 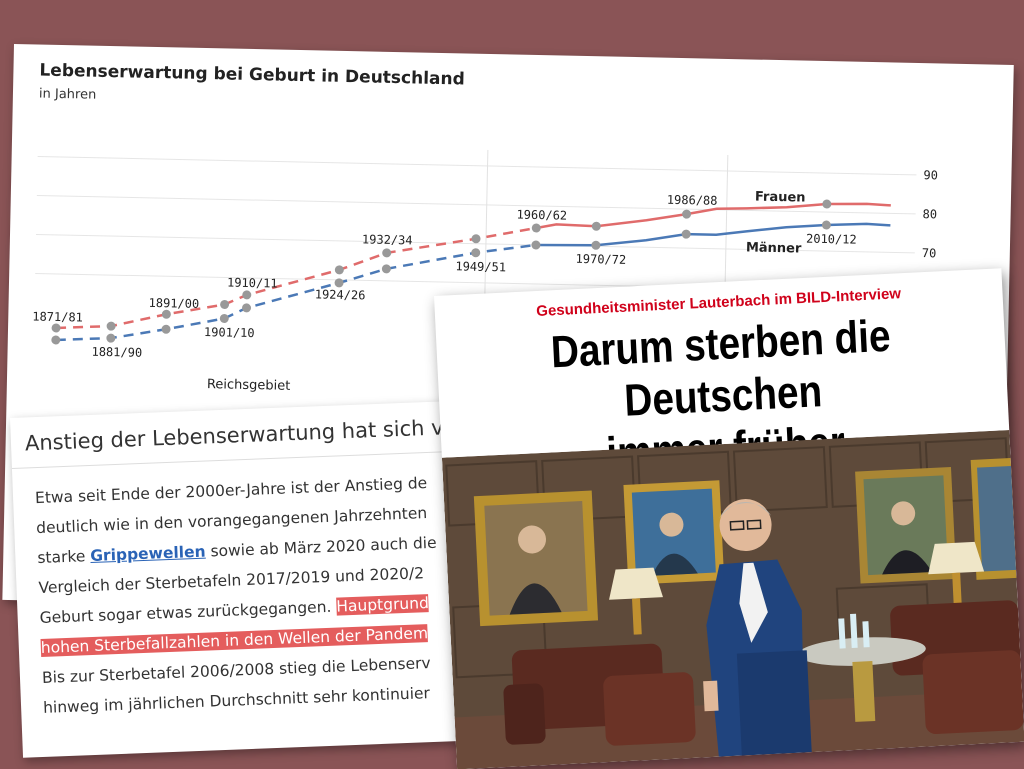 What do you see at coordinates (861, 667) in the screenshot?
I see `round-table` at bounding box center [861, 667].